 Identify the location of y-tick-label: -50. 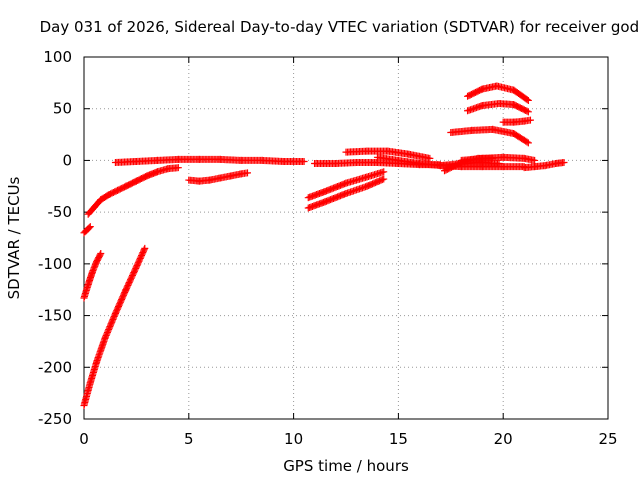
(60, 212).